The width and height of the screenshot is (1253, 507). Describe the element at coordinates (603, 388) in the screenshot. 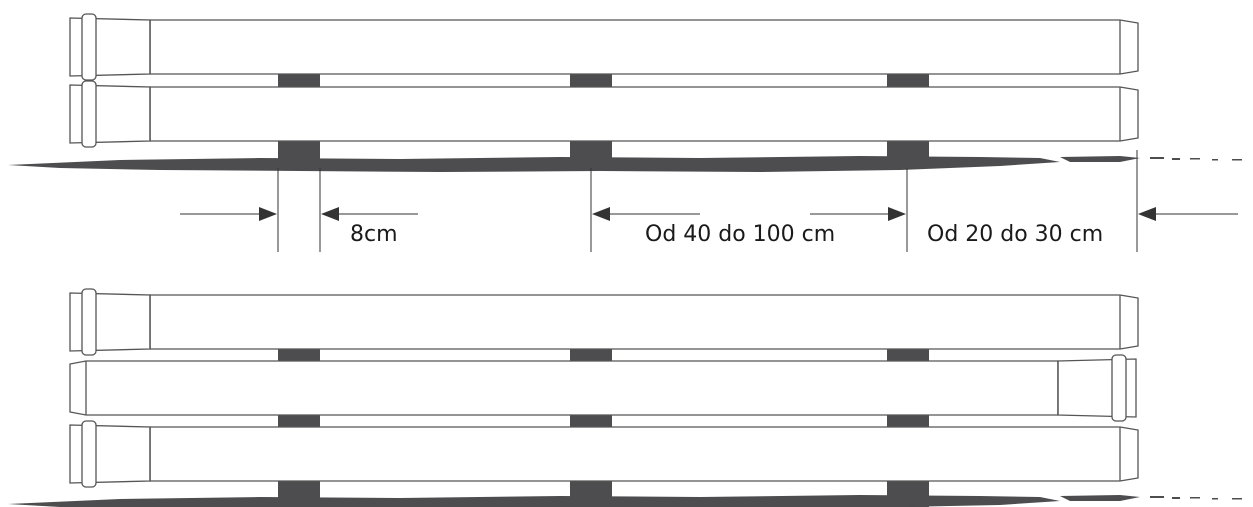

I see `pipe-socket-right` at that location.